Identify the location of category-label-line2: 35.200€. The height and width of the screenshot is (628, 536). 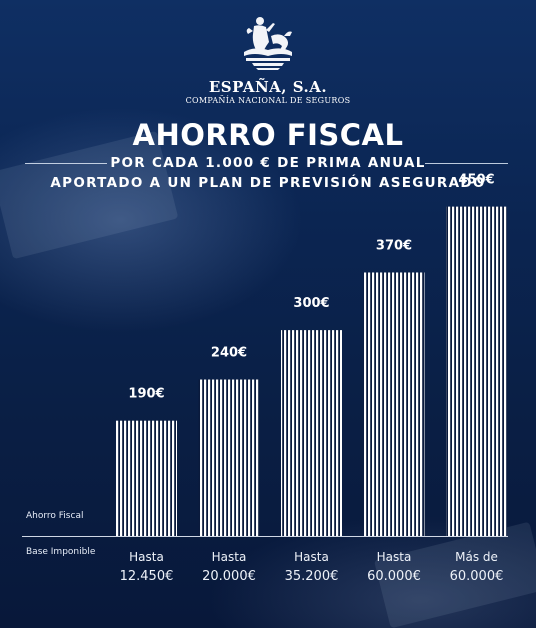
(312, 576).